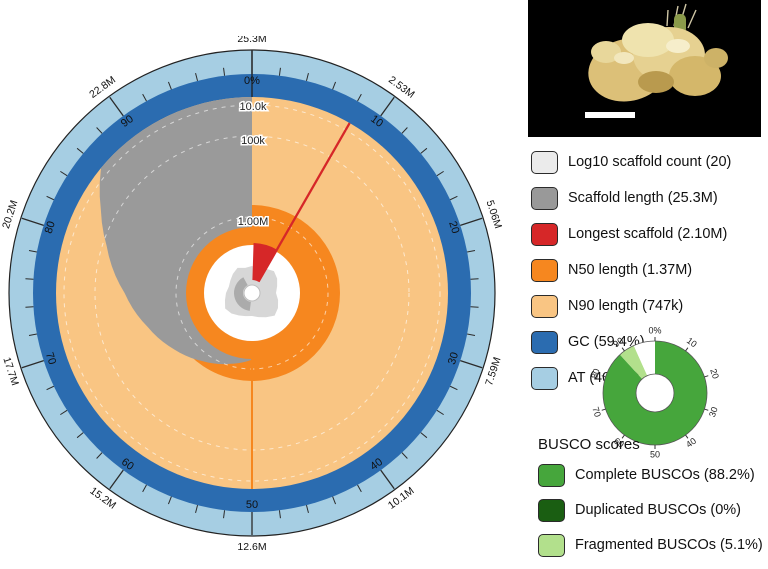  Describe the element at coordinates (595, 373) in the screenshot. I see `donut-percent-label: 80` at that location.